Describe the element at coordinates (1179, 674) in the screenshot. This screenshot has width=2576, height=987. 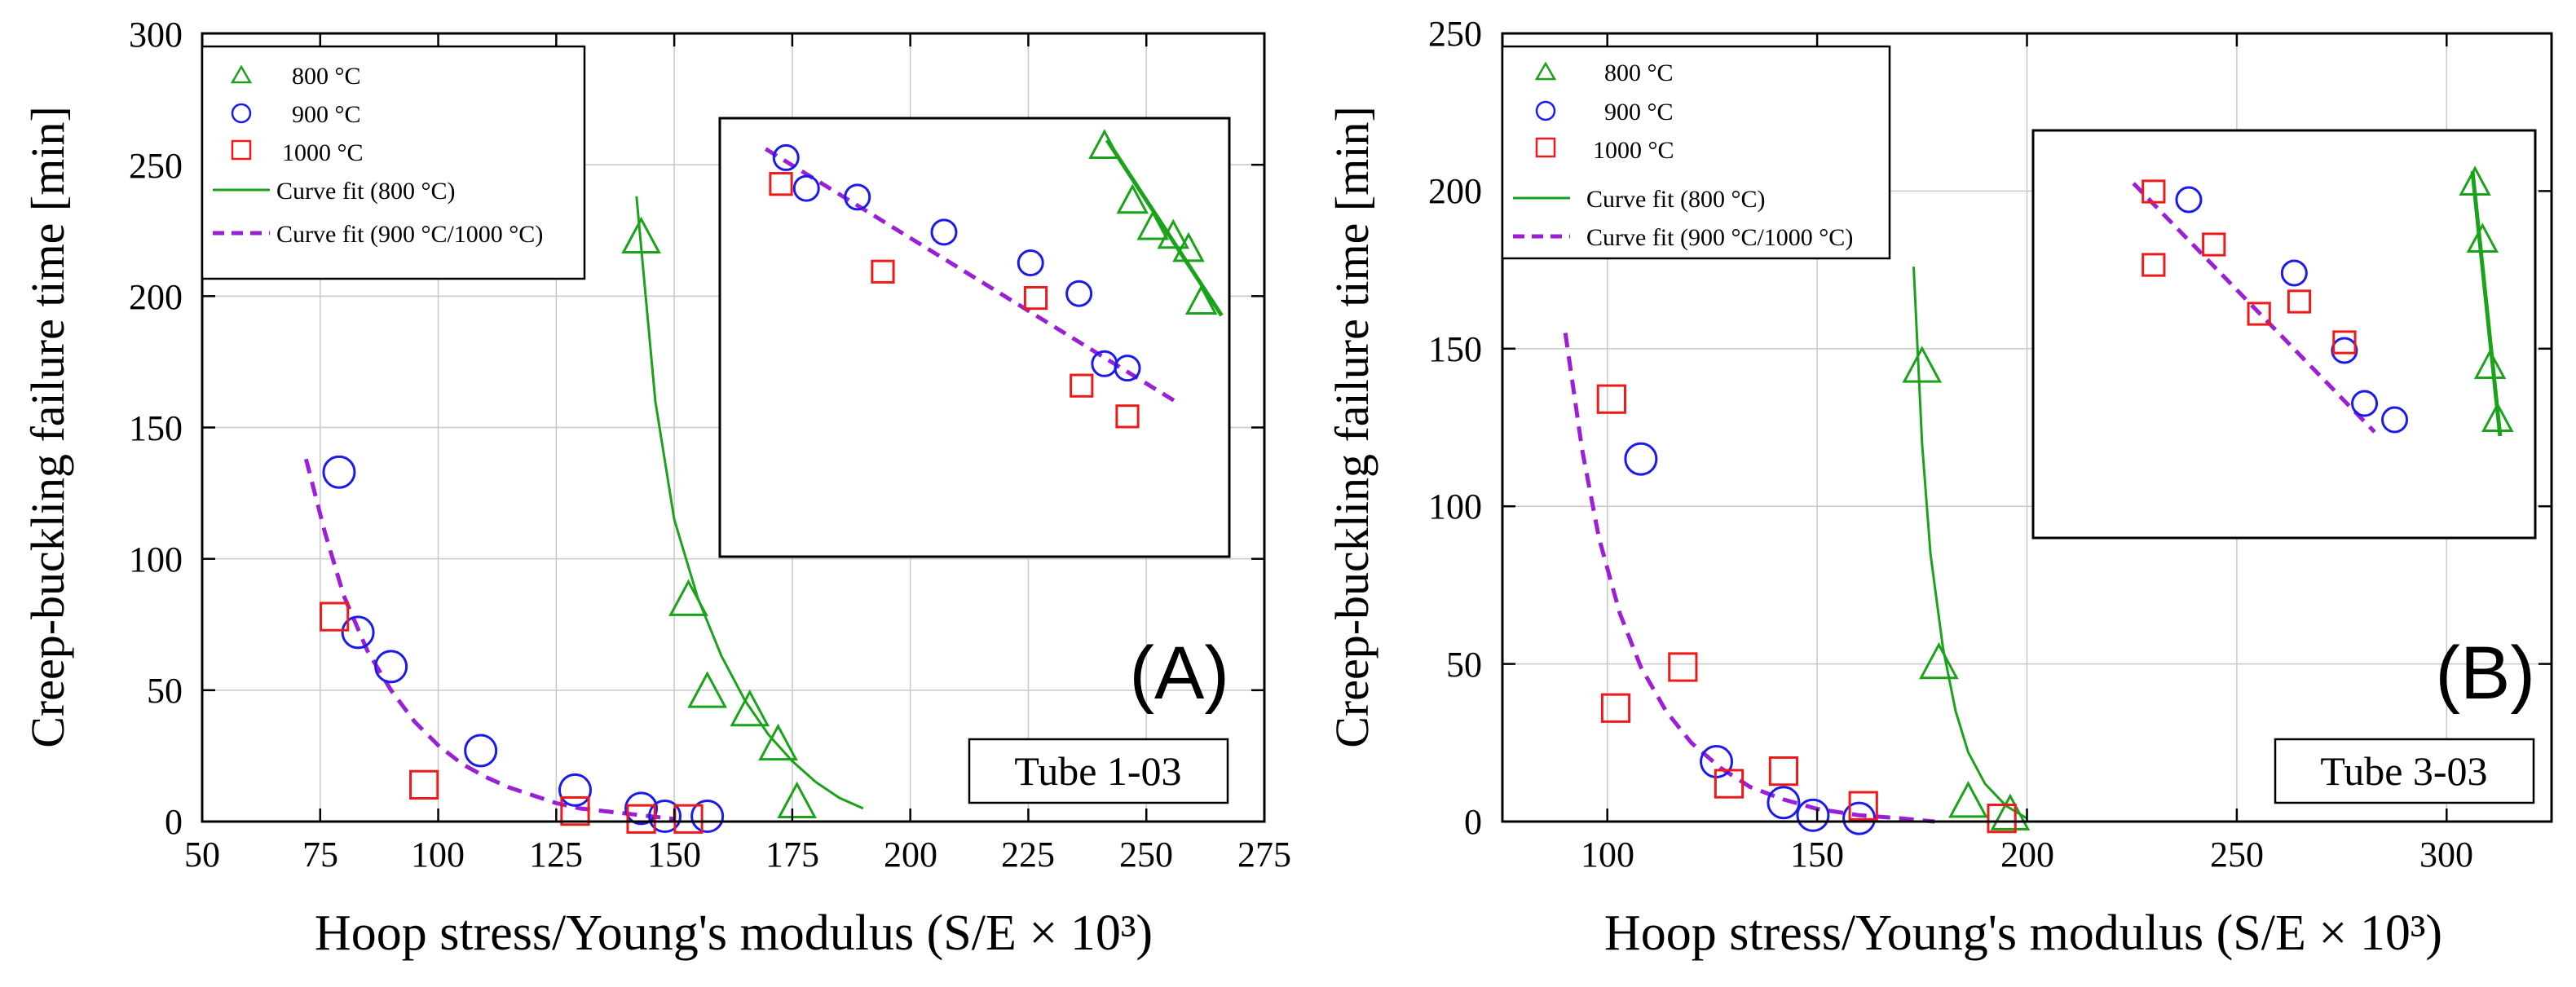
I see `panel-label: (A)` at that location.